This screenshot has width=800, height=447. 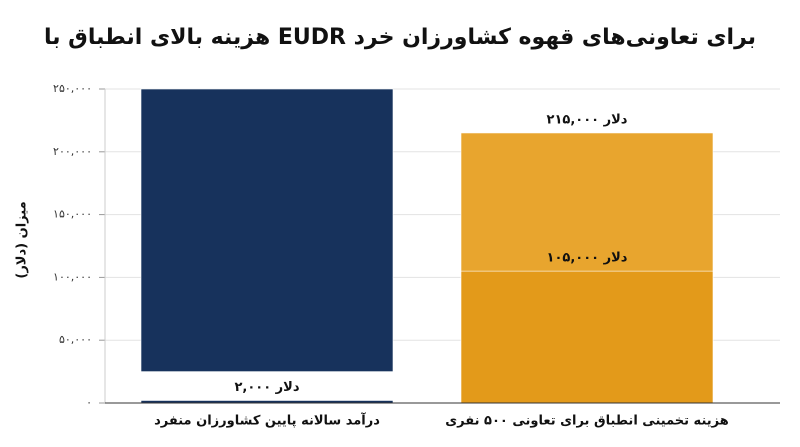 What do you see at coordinates (72, 276) in the screenshot?
I see `y-tick-label: ۱۰۰,۰۰۰` at bounding box center [72, 276].